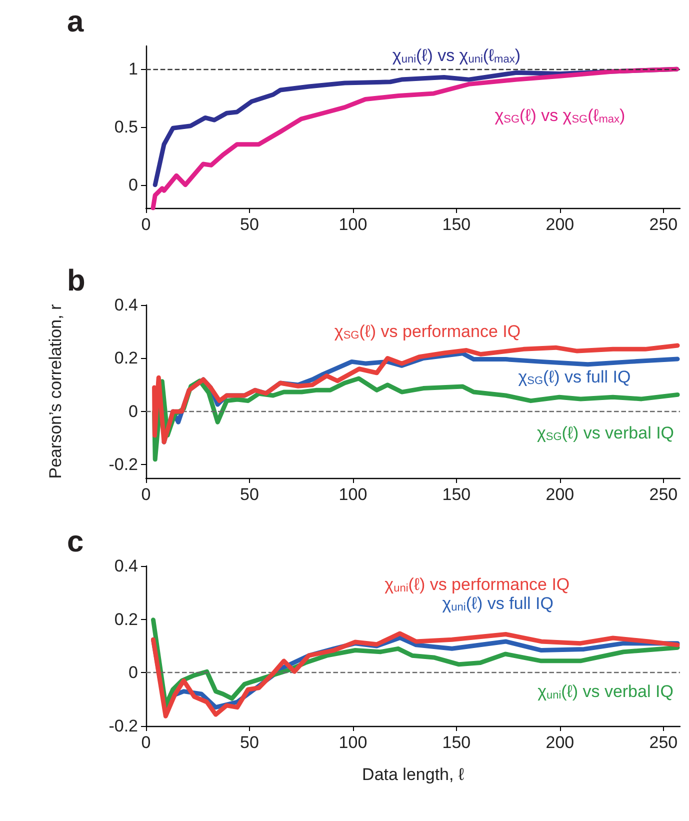  I want to click on chart-title: a, so click(75, 22).